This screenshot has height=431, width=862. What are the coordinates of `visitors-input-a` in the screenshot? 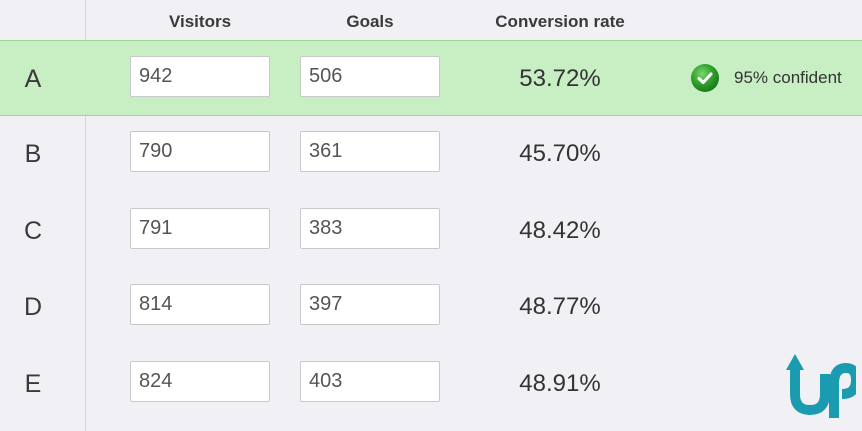 It's located at (200, 76).